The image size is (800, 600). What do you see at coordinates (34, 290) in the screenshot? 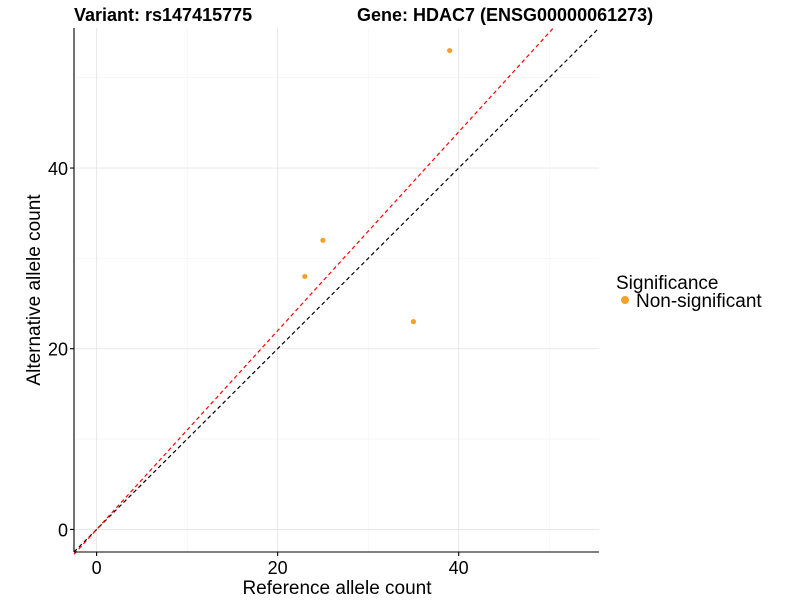
I see `y-axis-title: Alternative allele count` at bounding box center [34, 290].